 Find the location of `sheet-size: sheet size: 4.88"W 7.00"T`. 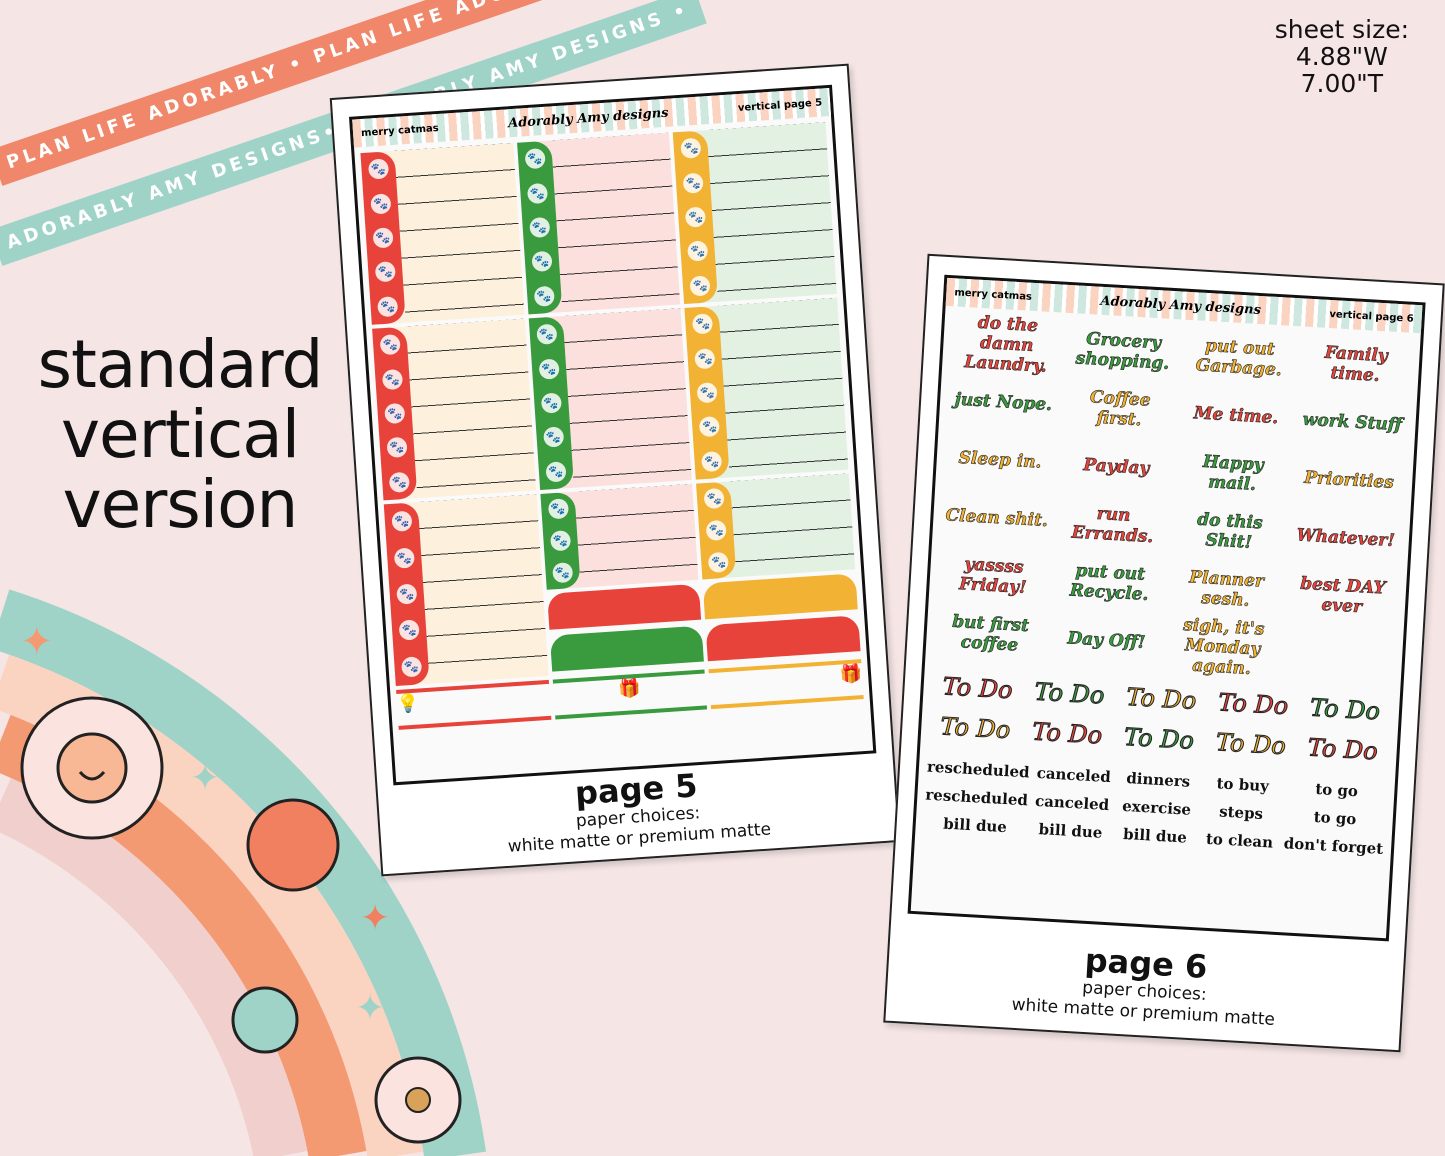

sheet-size: sheet size: 4.88"W 7.00"T is located at coordinates (1342, 56).